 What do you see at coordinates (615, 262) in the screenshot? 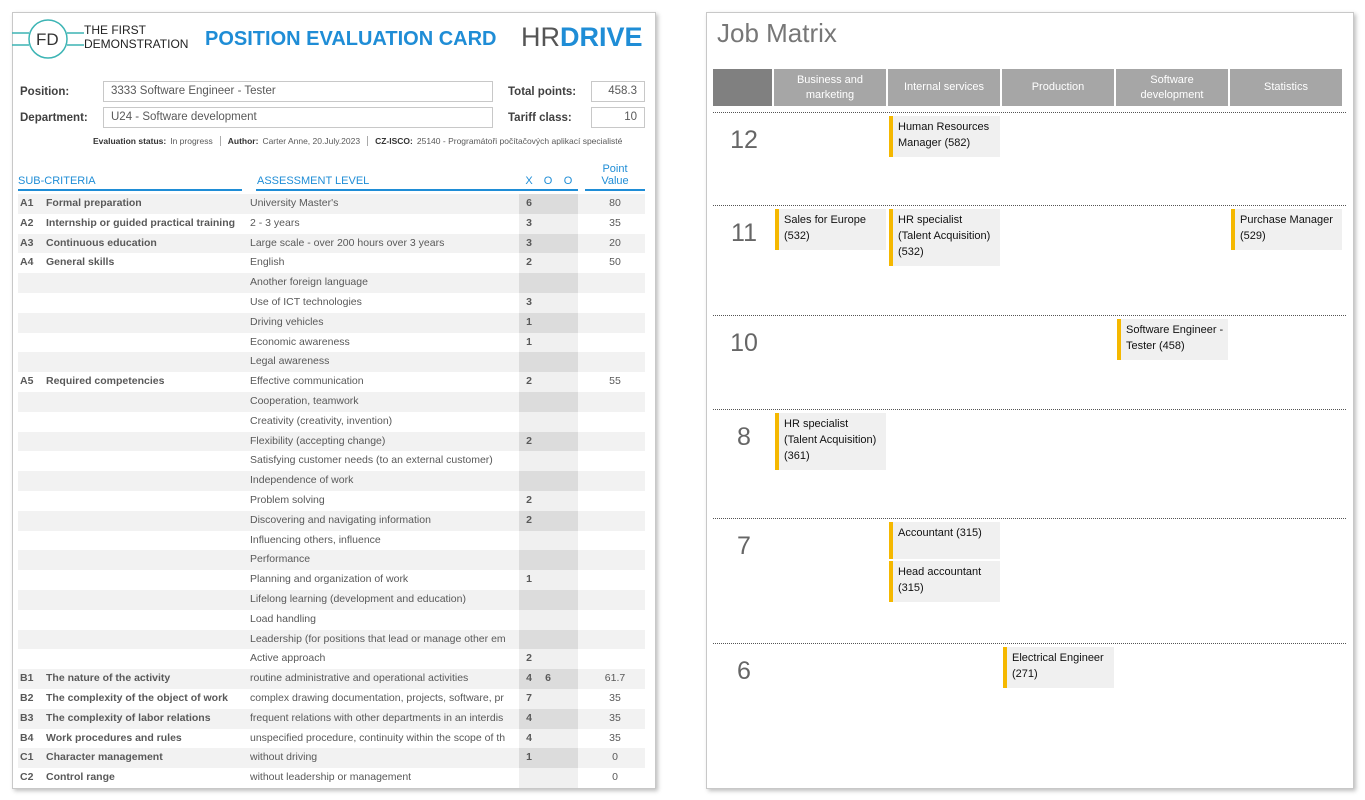
I see `point-value: 50` at bounding box center [615, 262].